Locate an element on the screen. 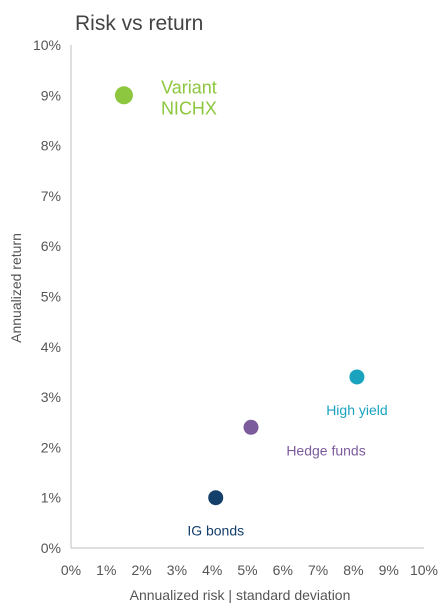 The height and width of the screenshot is (613, 439). y-tick-label: 1% is located at coordinates (51, 498).